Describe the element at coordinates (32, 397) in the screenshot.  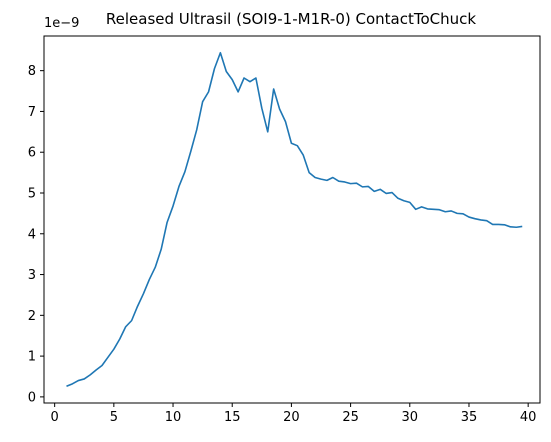
I see `y-tick-label: 0` at that location.